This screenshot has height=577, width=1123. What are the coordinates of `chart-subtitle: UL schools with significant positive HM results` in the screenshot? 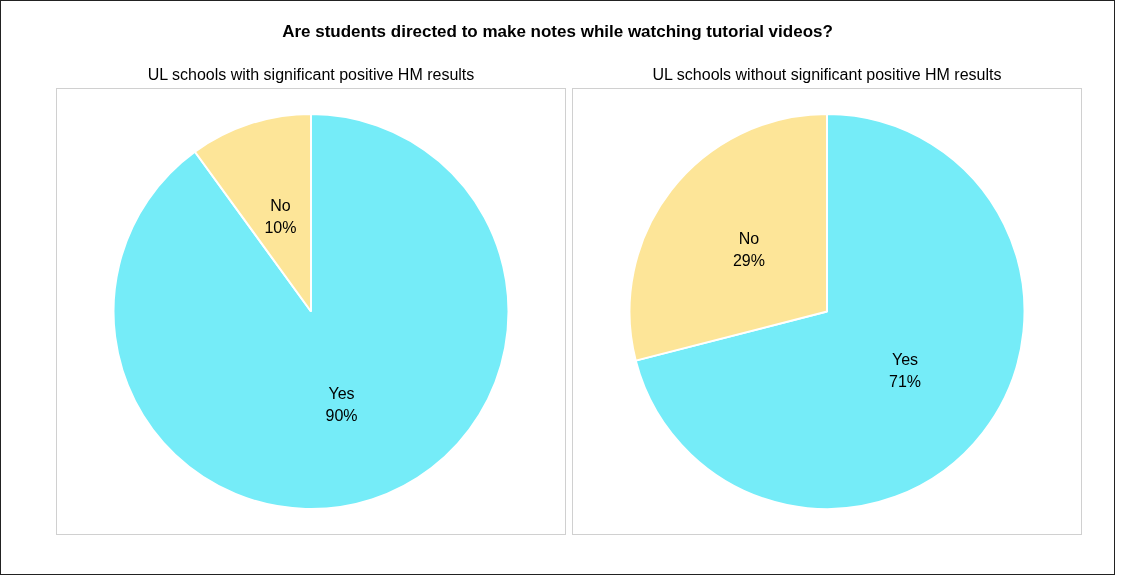 It's located at (311, 75).